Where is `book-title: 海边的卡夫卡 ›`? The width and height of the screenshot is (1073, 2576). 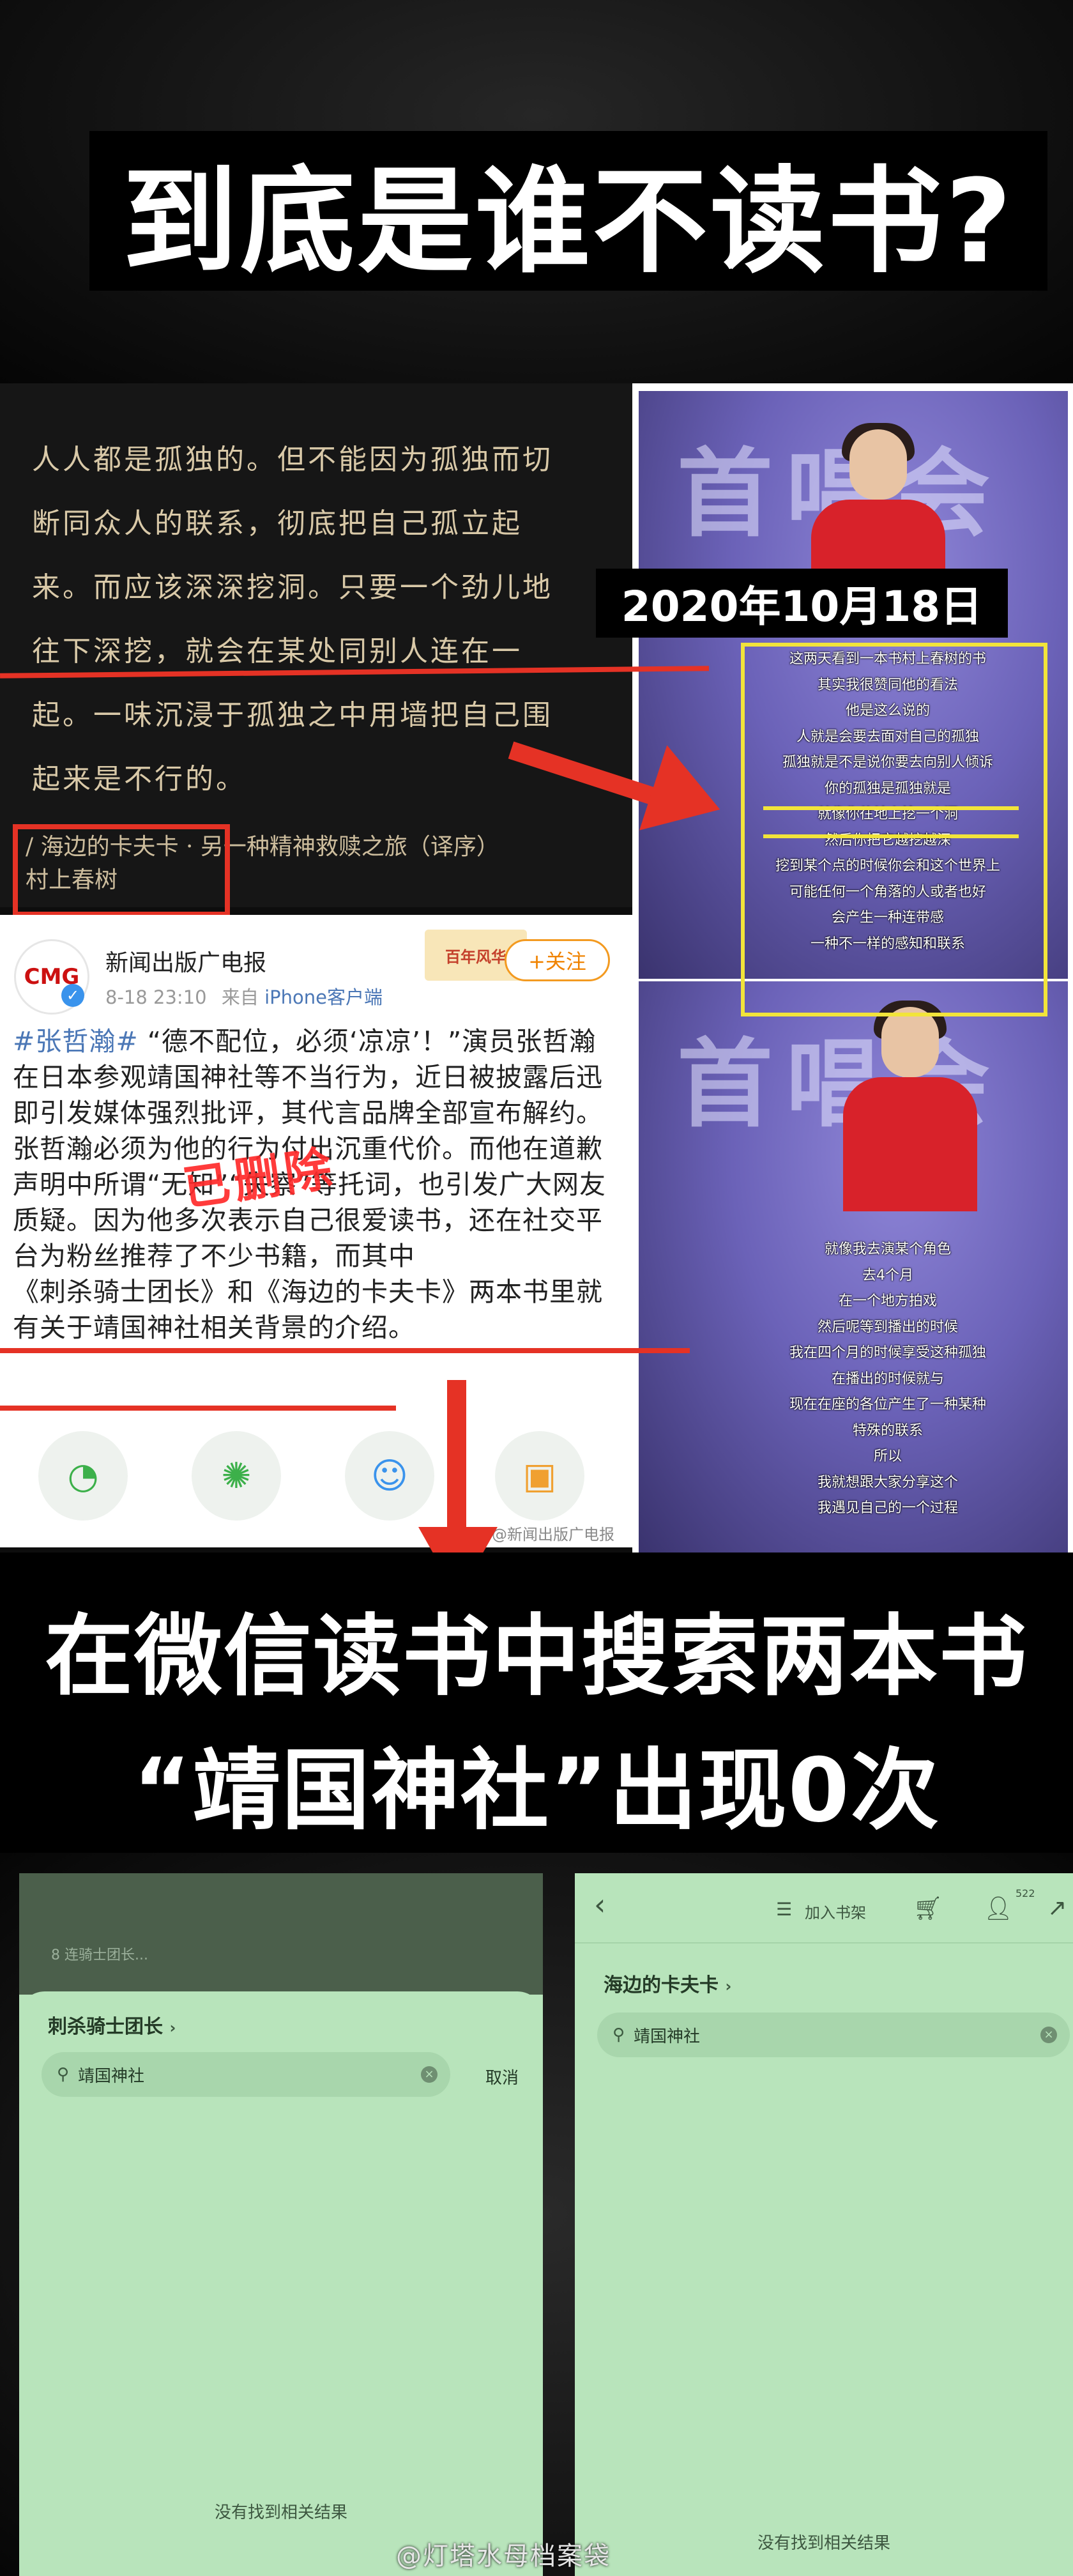
book-title: 海边的卡夫卡 › is located at coordinates (667, 1983).